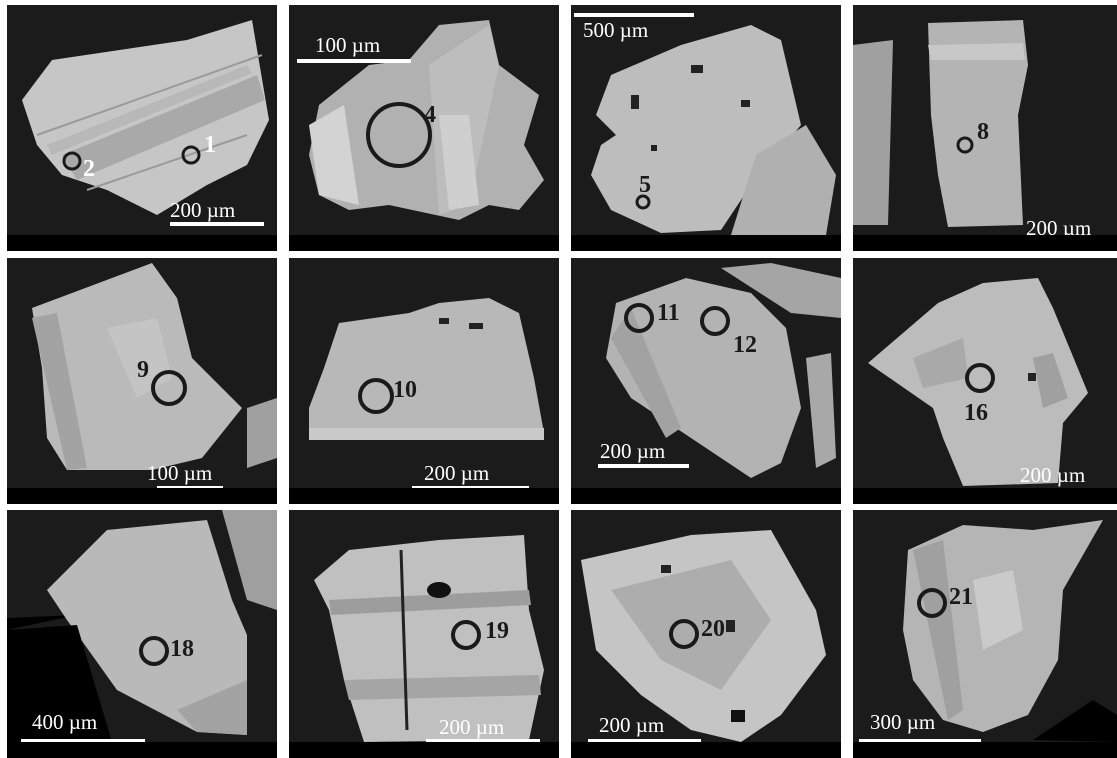 This screenshot has width=1117, height=758. I want to click on panel-2: 4 100 µm, so click(424, 128).